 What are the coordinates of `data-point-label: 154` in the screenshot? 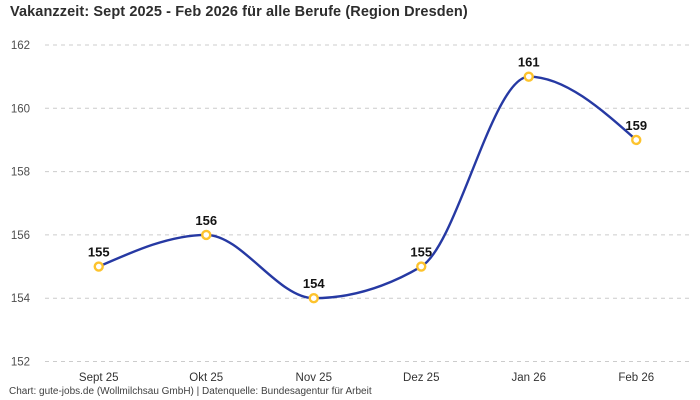 It's located at (314, 283).